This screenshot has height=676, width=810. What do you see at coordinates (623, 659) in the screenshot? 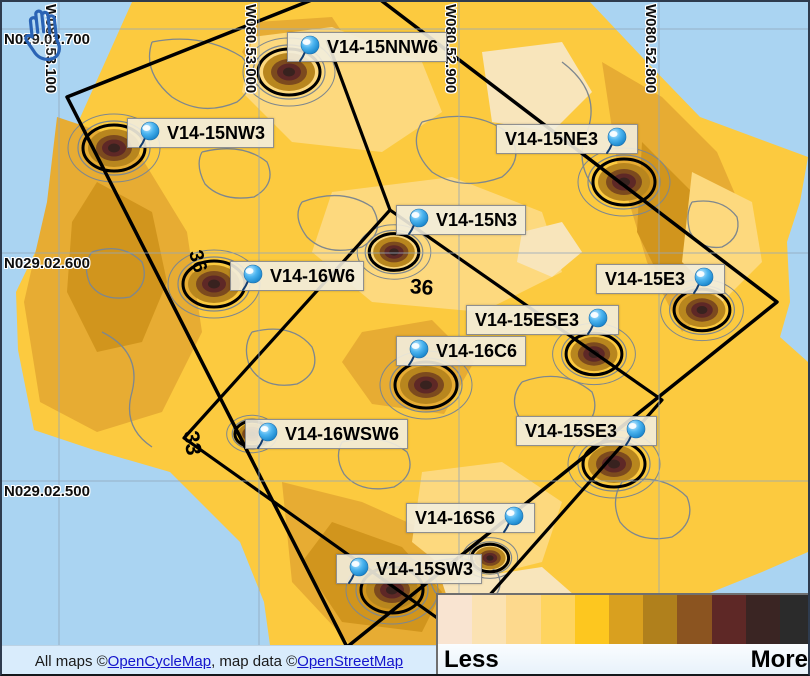
I see `legend-labels: Less More` at bounding box center [623, 659].